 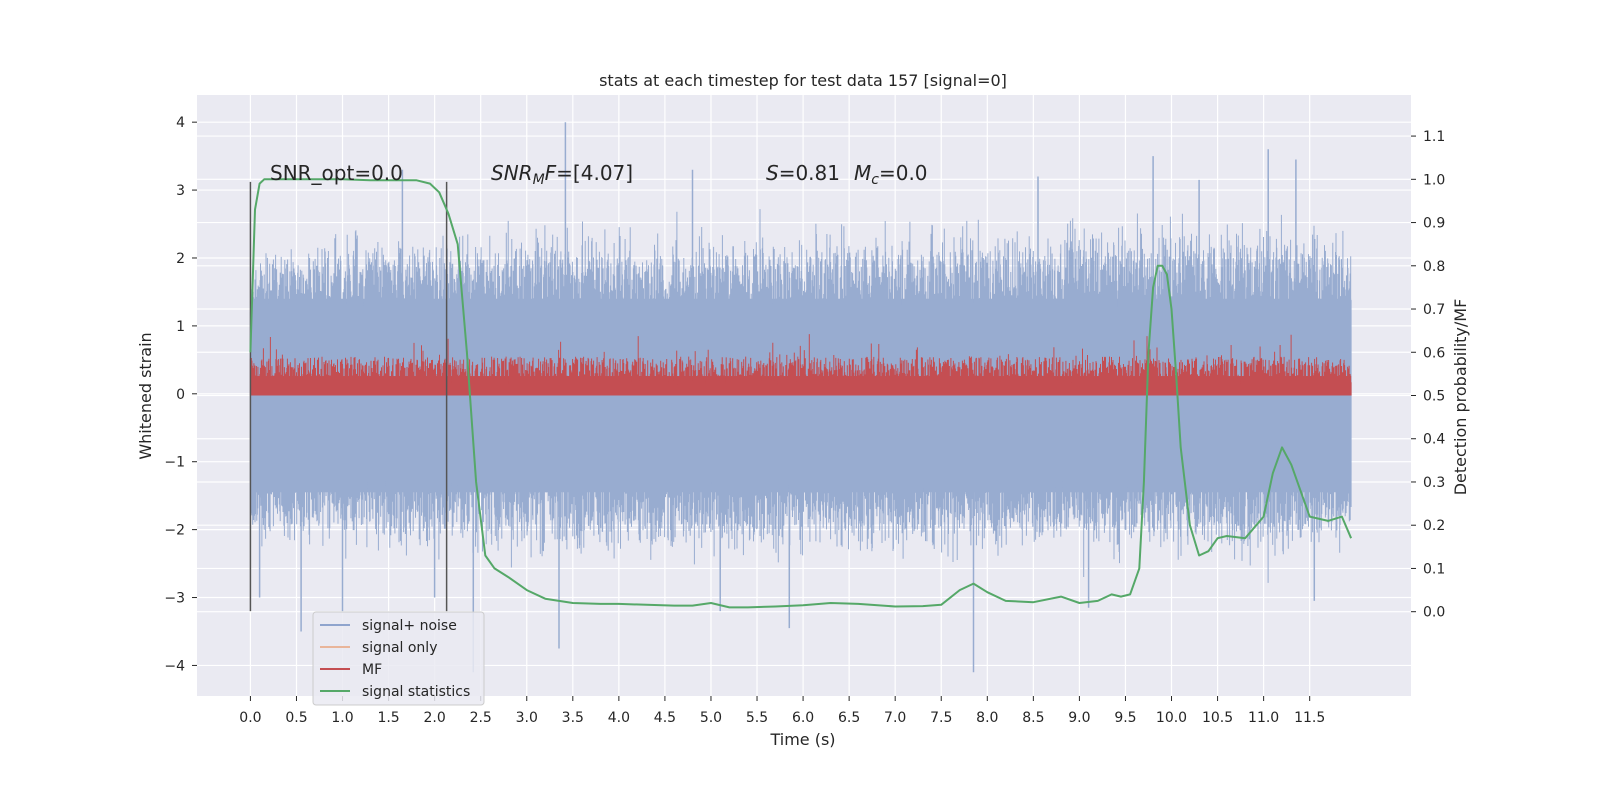 What do you see at coordinates (800, 365) in the screenshot?
I see `series-mf` at bounding box center [800, 365].